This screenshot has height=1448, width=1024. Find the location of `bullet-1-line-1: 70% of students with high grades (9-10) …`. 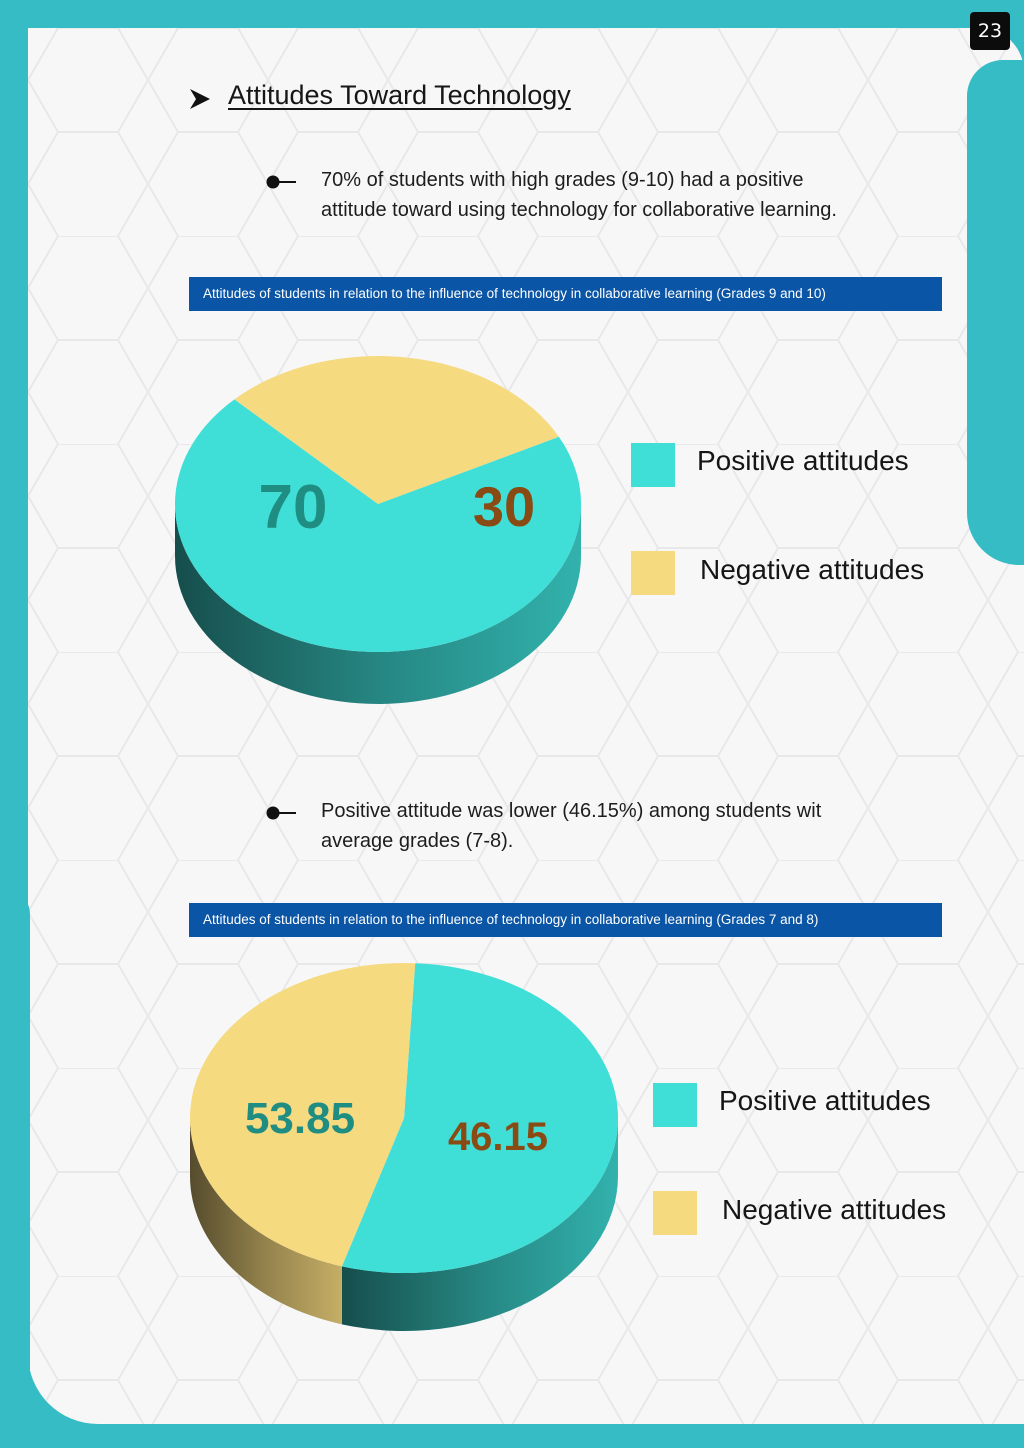

bullet-1-line-1: 70% of students with high grades (9-10) … is located at coordinates (562, 180).